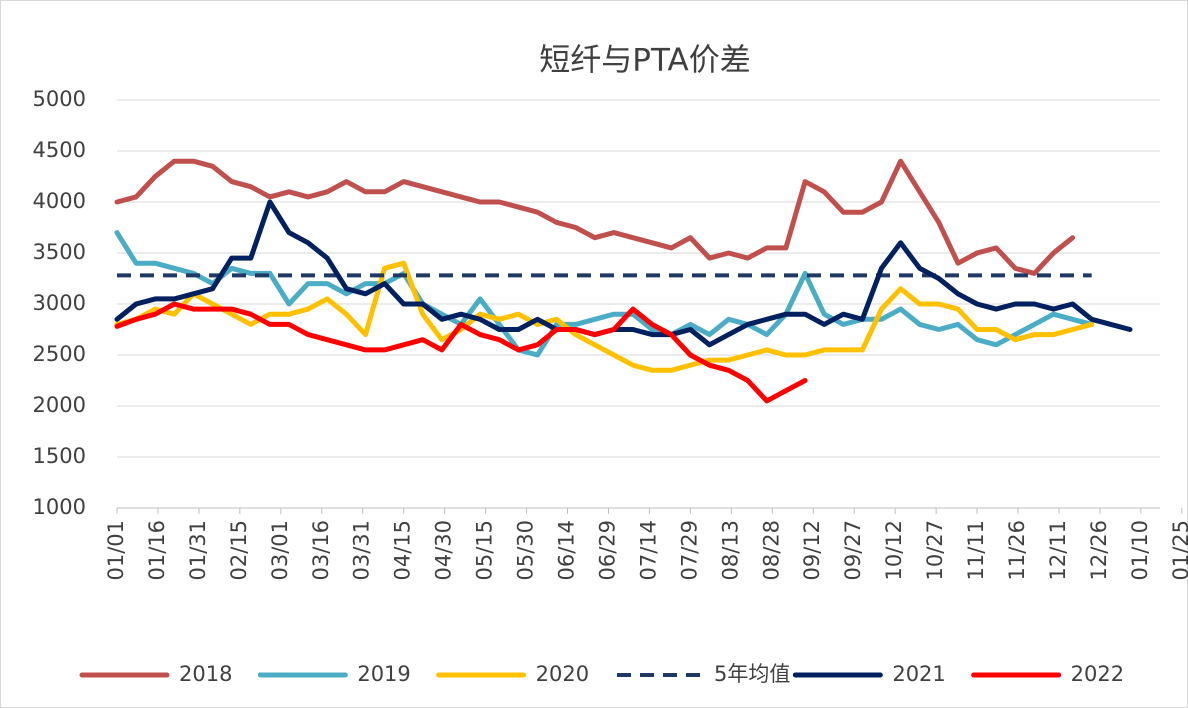 The height and width of the screenshot is (708, 1188). What do you see at coordinates (59, 405) in the screenshot?
I see `y-tick-label: 2000` at bounding box center [59, 405].